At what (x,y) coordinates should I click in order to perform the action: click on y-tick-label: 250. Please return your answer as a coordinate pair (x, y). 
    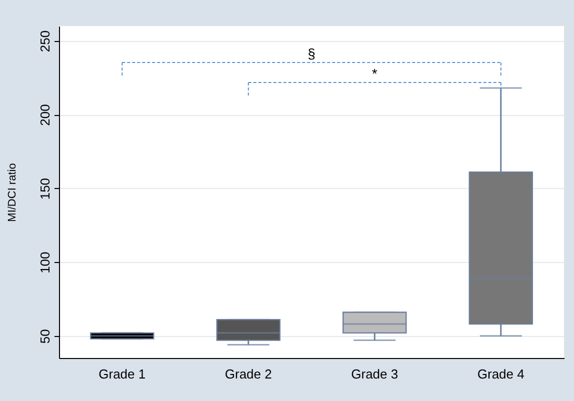
    Looking at the image, I should click on (45, 41).